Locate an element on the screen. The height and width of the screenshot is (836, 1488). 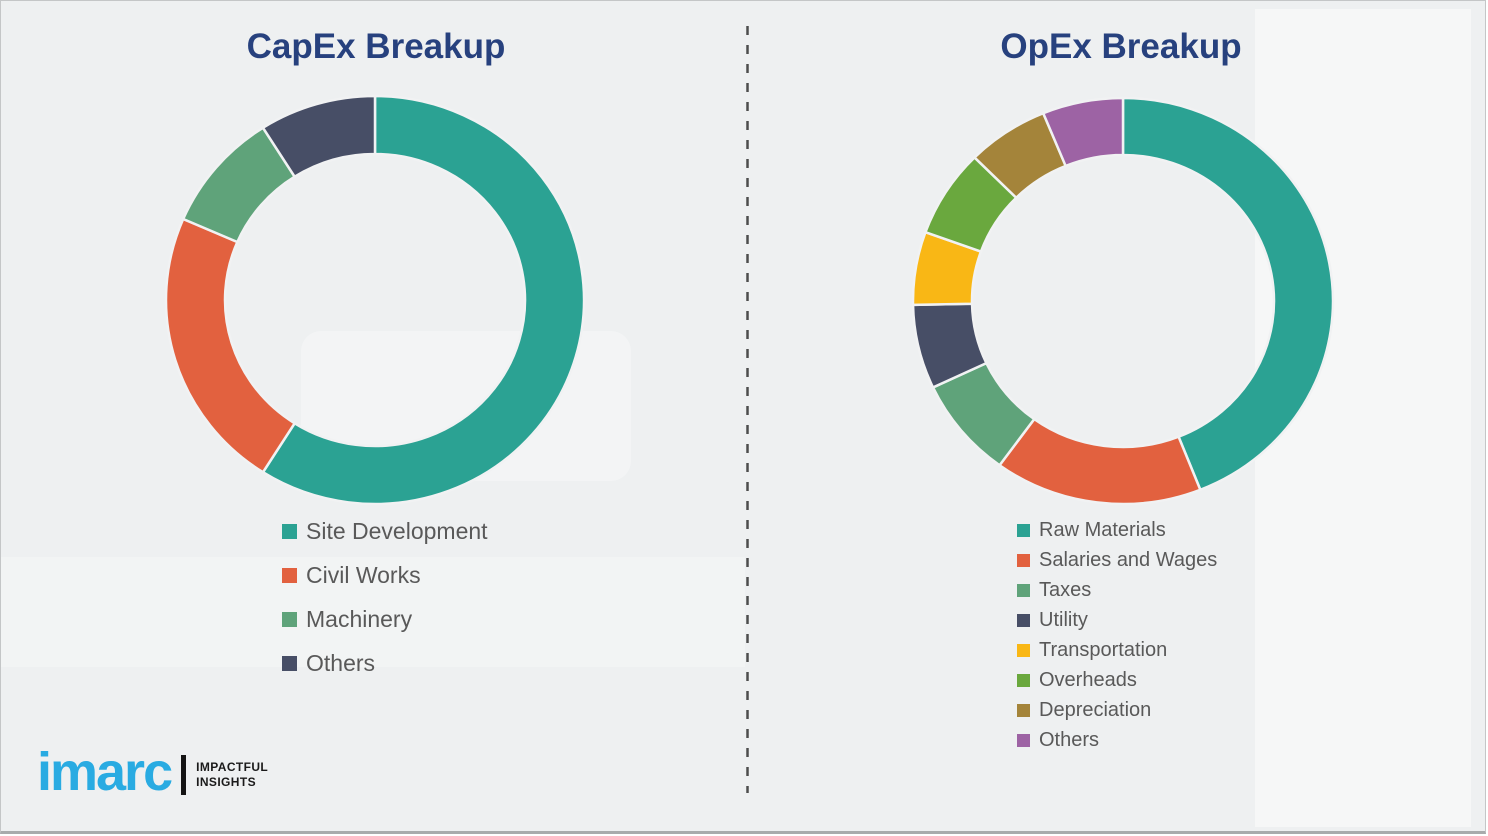
opex-donut is located at coordinates (1123, 301).